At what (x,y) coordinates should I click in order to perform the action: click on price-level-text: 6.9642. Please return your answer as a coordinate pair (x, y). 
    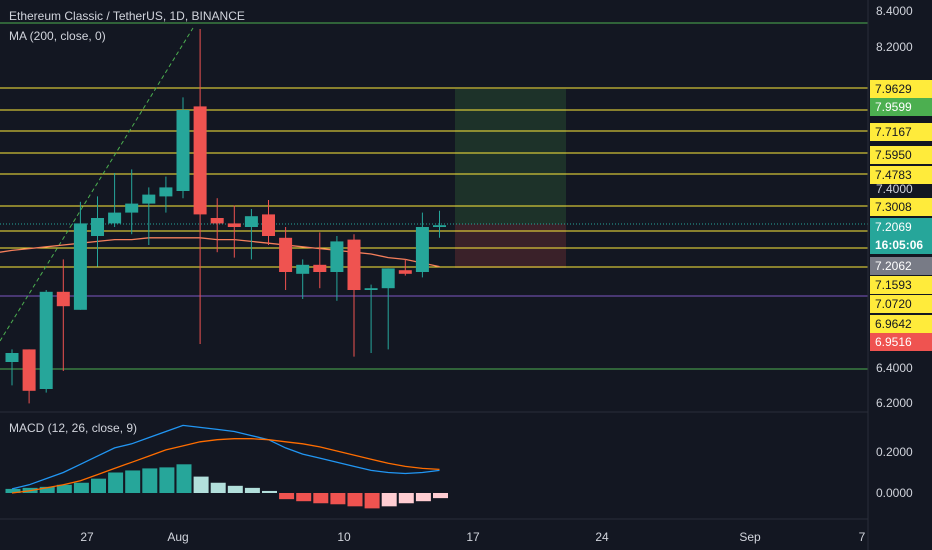
    Looking at the image, I should click on (893, 324).